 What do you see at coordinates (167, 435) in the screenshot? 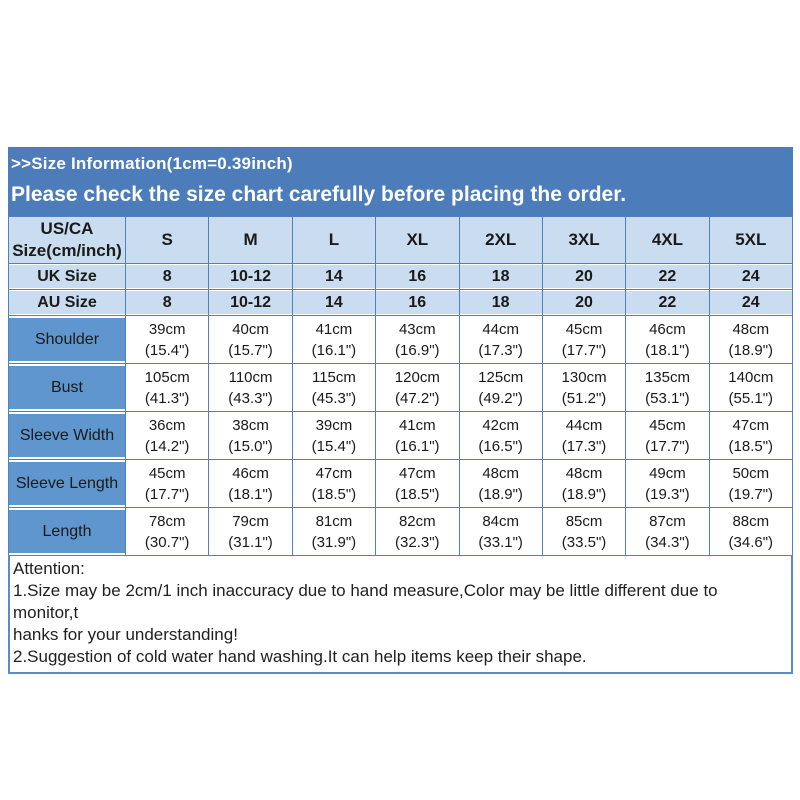
I see `measure-value-cell: 36cm (14.2")` at bounding box center [167, 435].